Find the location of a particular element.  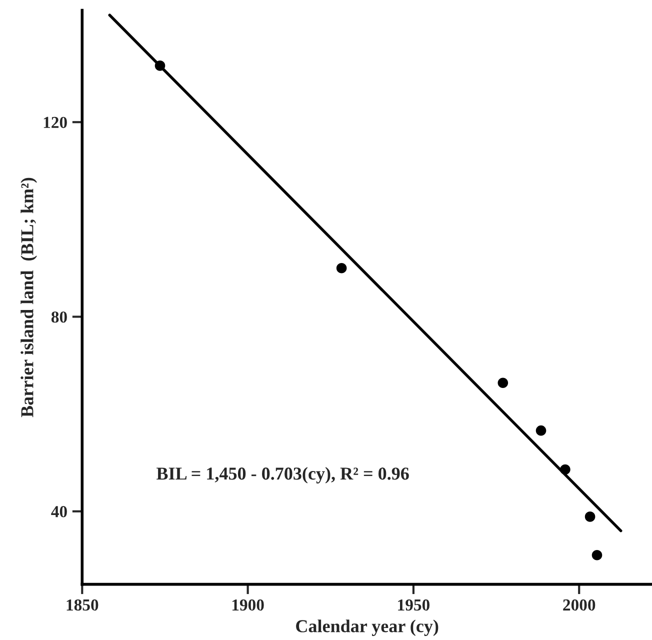

x-tick-label: 1950 is located at coordinates (414, 605).